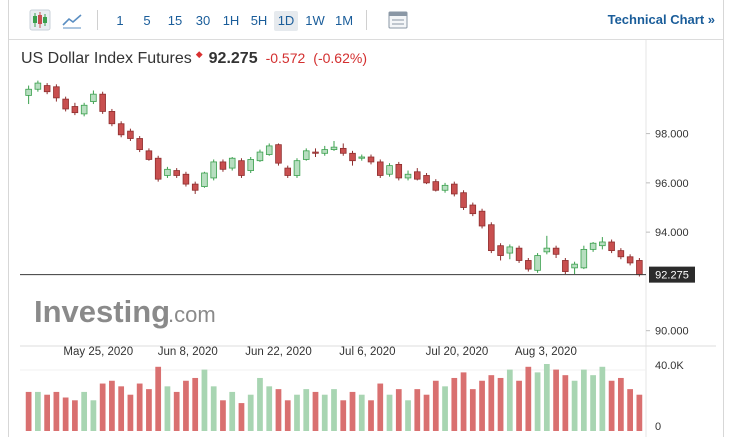  Describe the element at coordinates (344, 20) in the screenshot. I see `timeframe-1m: 1M` at that location.